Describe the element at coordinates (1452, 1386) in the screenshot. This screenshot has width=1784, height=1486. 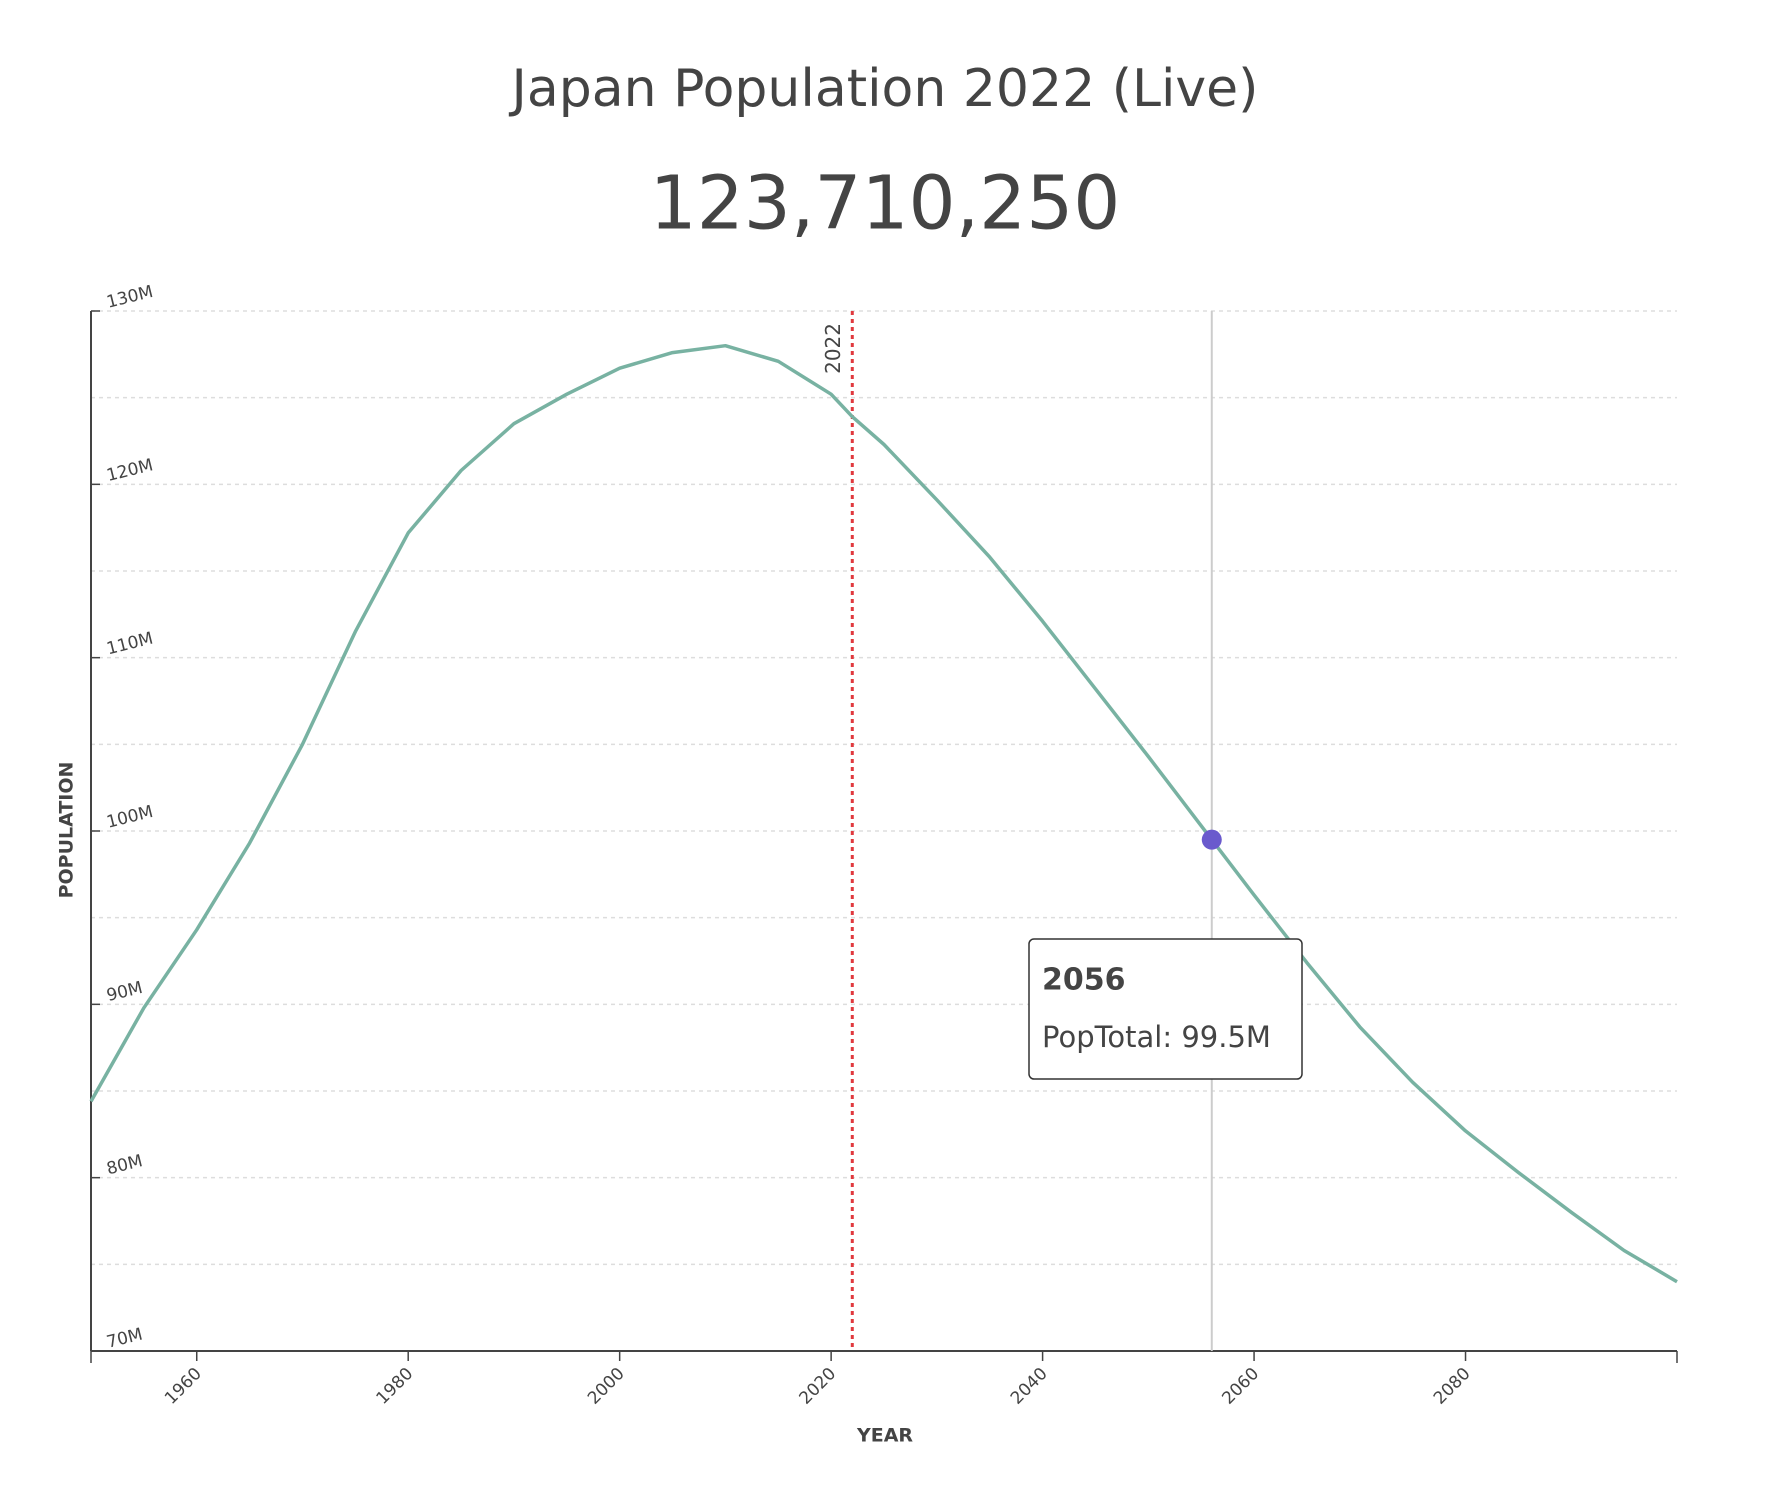
I see `x-tick-label: 2080` at that location.